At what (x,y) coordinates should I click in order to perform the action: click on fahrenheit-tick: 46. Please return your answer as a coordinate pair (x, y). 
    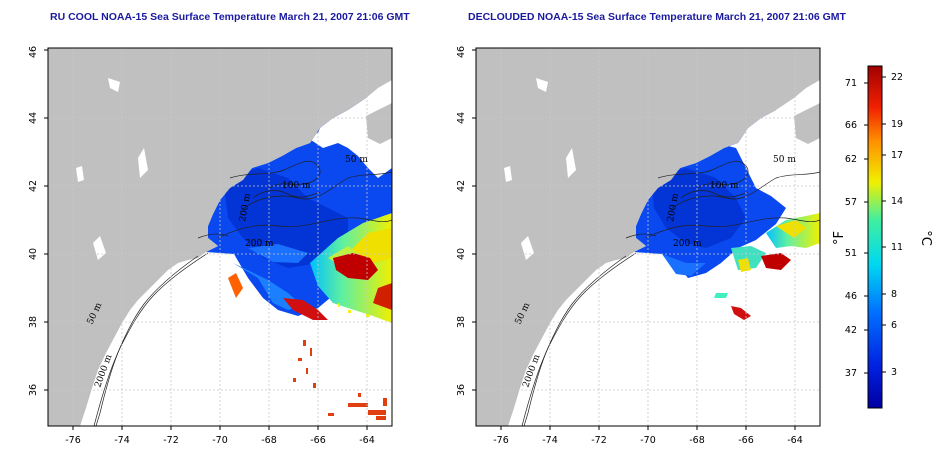
    Looking at the image, I should click on (851, 296).